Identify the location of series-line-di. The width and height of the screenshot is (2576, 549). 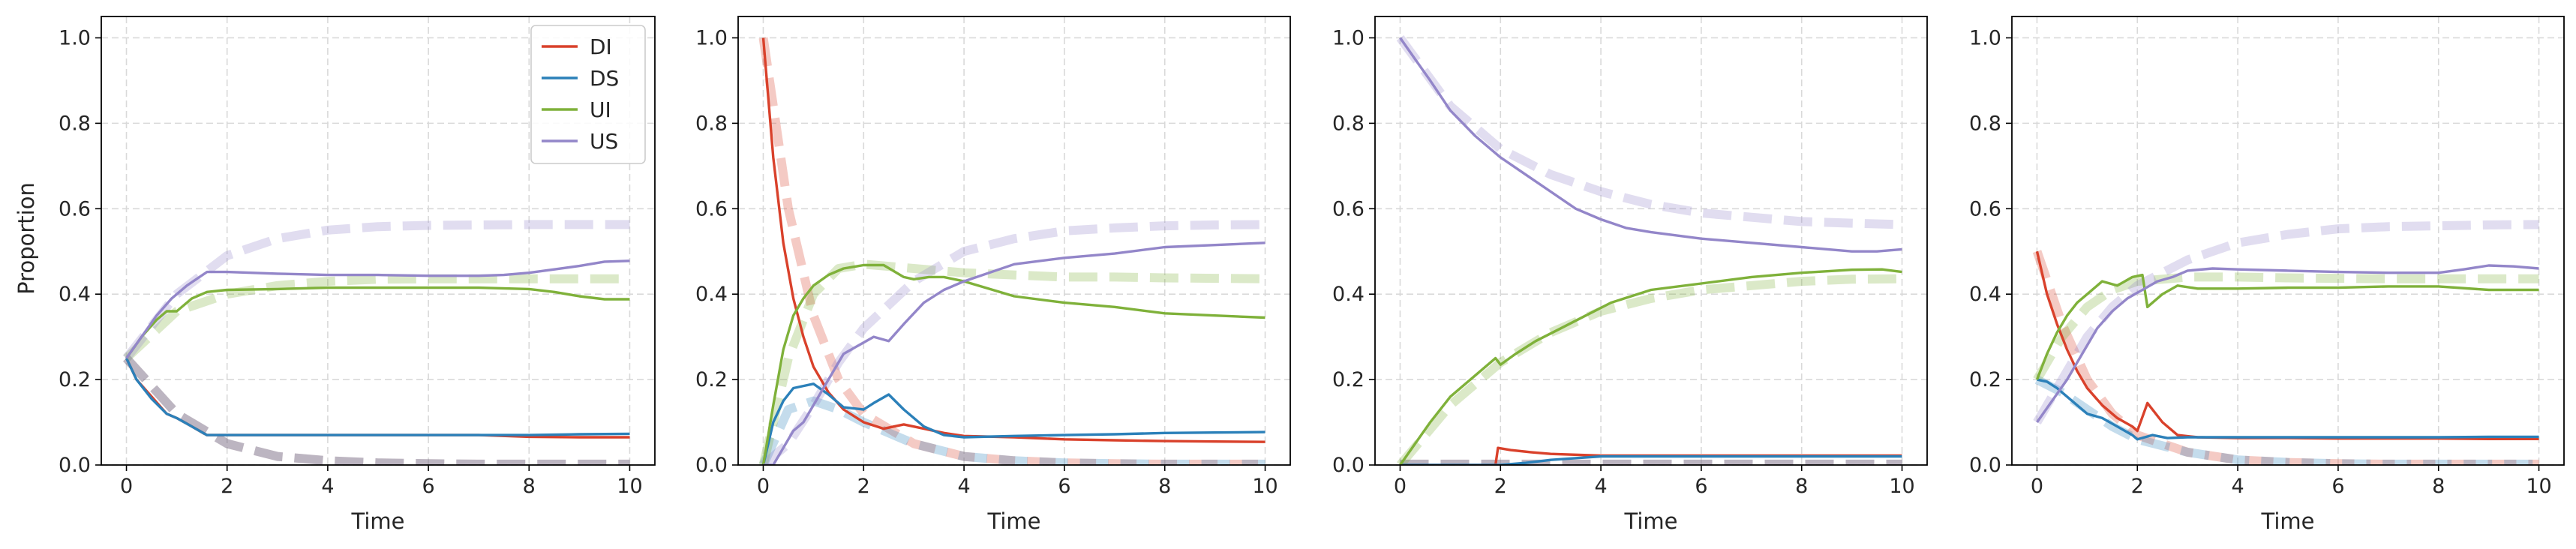
(1013, 240).